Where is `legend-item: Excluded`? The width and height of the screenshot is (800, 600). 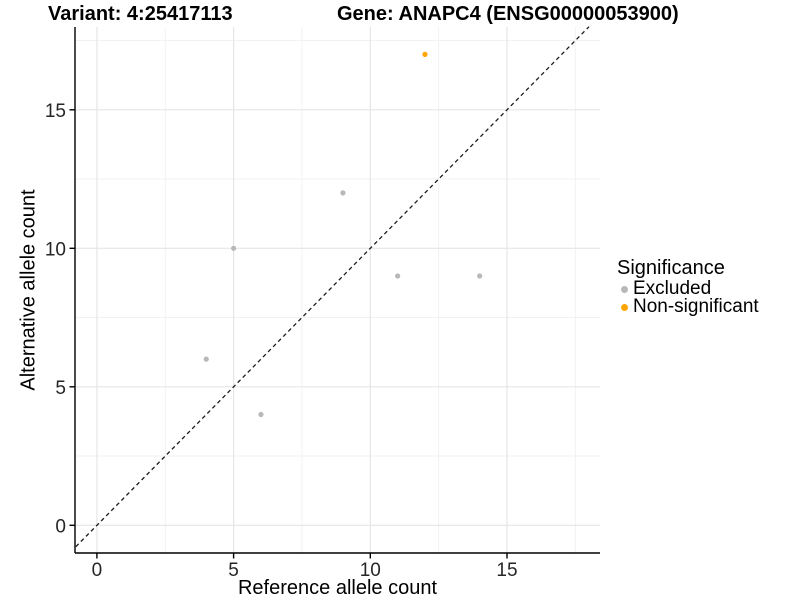 legend-item: Excluded is located at coordinates (688, 288).